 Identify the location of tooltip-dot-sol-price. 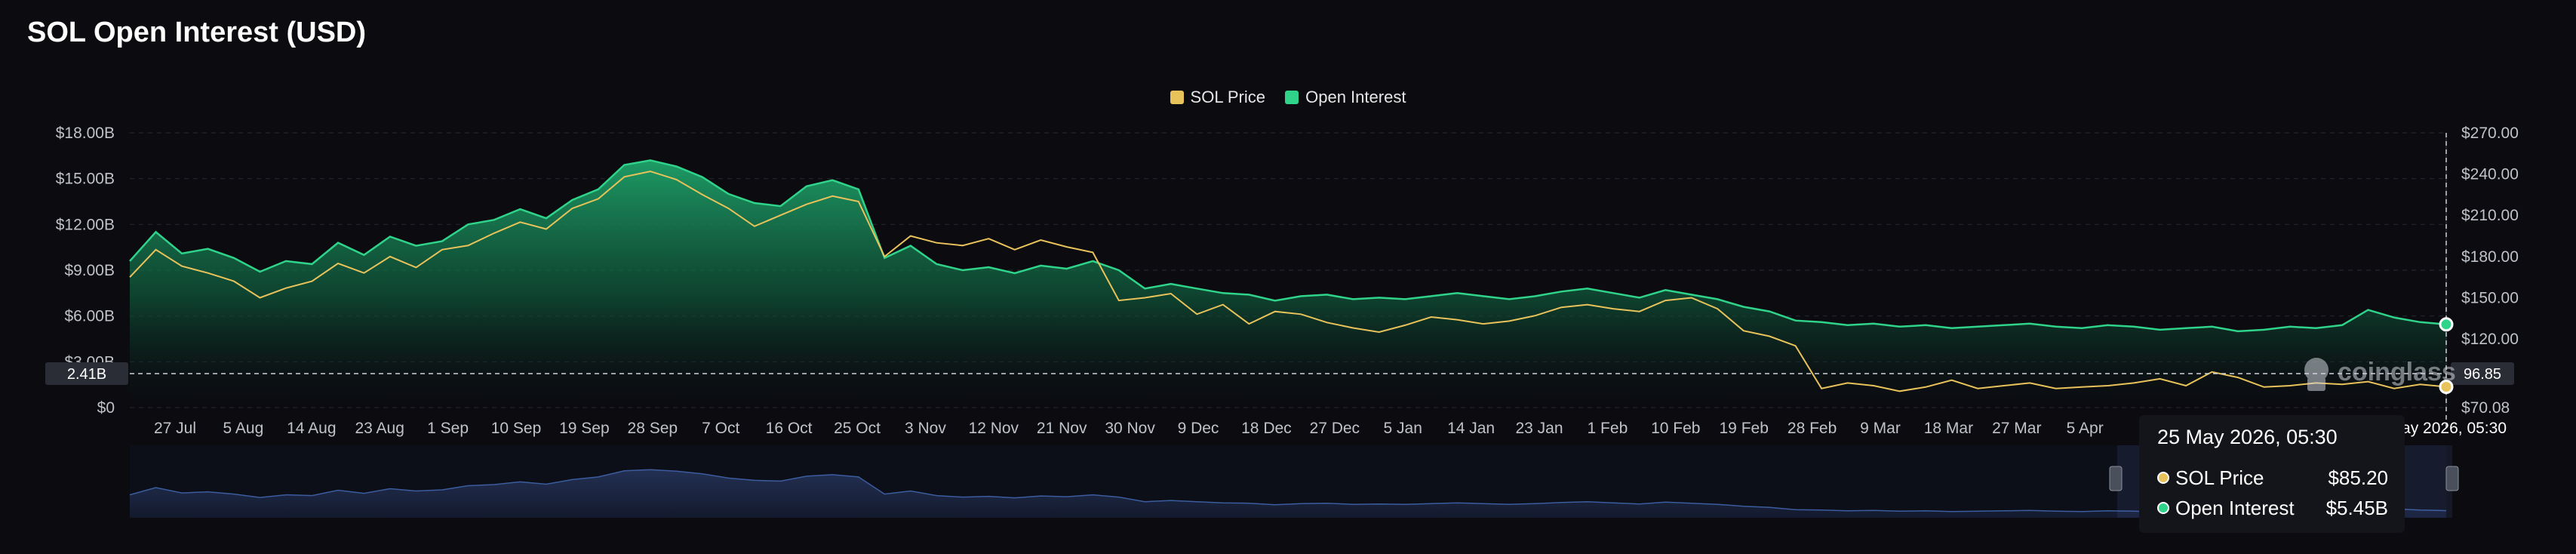
(2163, 478).